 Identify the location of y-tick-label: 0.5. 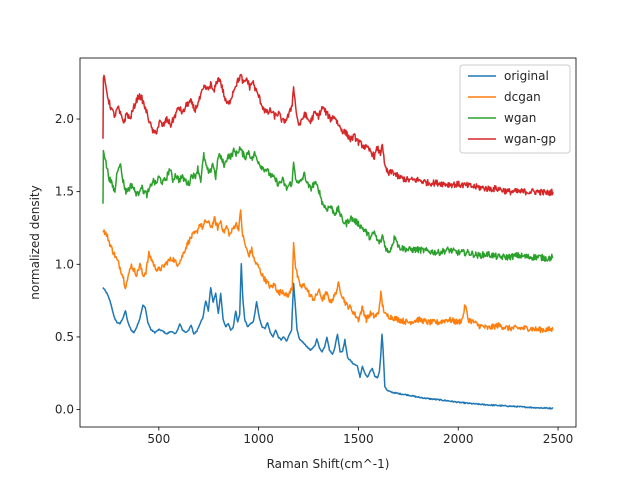
(64, 337).